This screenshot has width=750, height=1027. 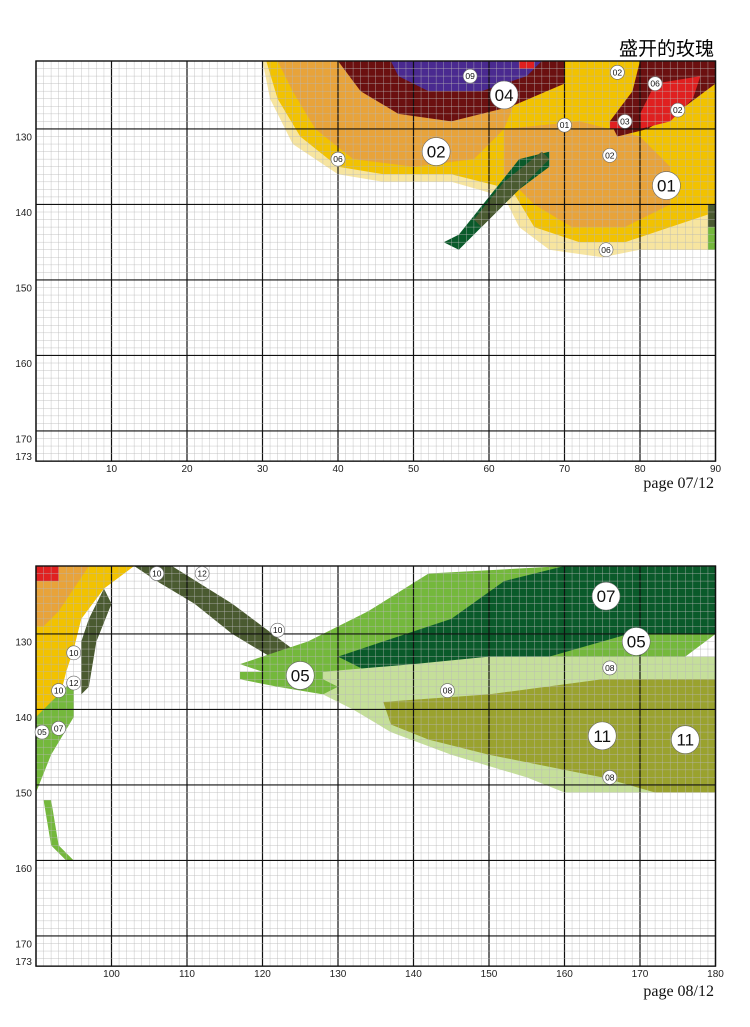 I want to click on x-tick-label: 30, so click(x=263, y=469).